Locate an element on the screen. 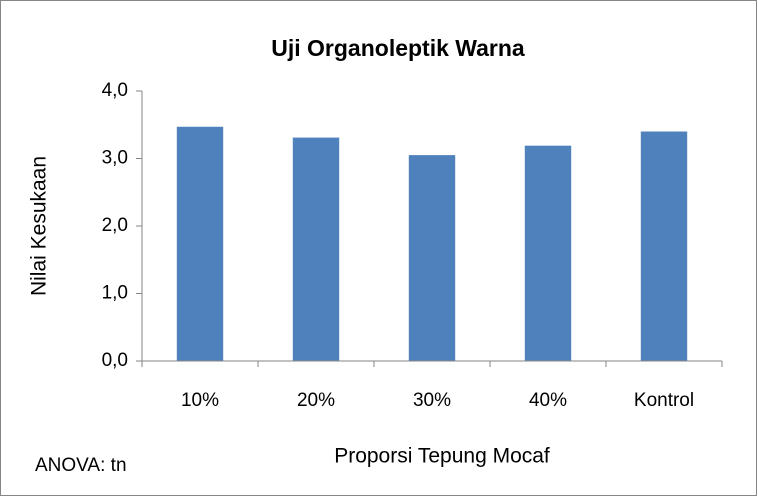 The width and height of the screenshot is (758, 497). y-axis-title: Nilai Kesukaan is located at coordinates (39, 226).